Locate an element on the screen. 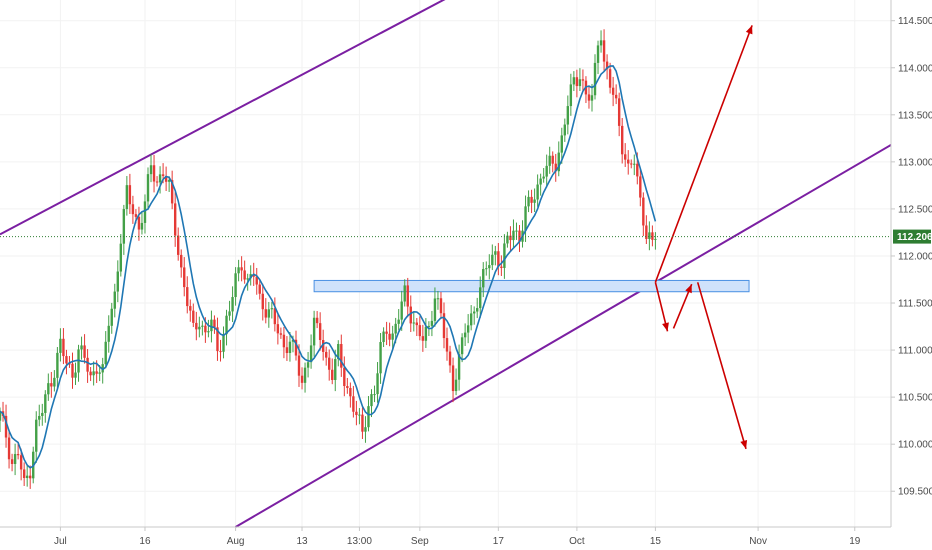 The width and height of the screenshot is (932, 550). arrow-dip-down-head is located at coordinates (665, 327).